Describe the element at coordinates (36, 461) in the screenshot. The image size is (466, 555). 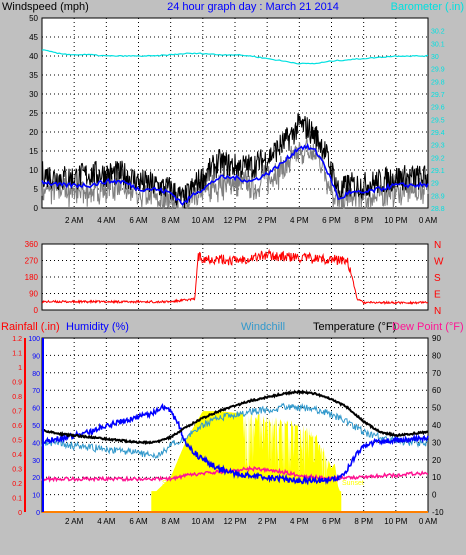
I see `humidity-tick-label: 30` at that location.